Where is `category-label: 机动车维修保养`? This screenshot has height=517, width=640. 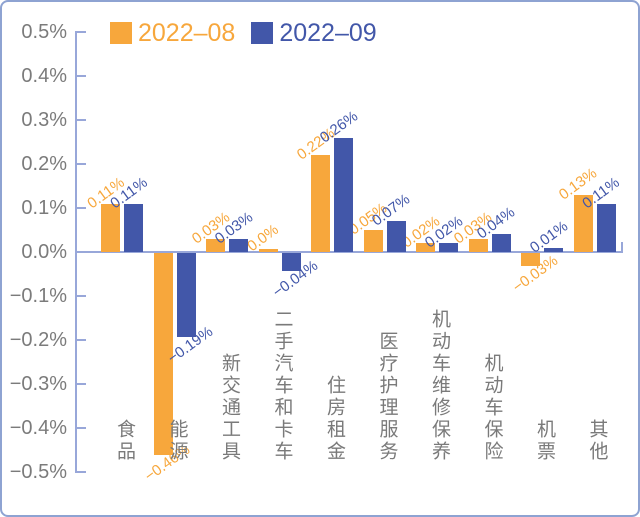
category-label: 机动车维修保养 is located at coordinates (439, 386).